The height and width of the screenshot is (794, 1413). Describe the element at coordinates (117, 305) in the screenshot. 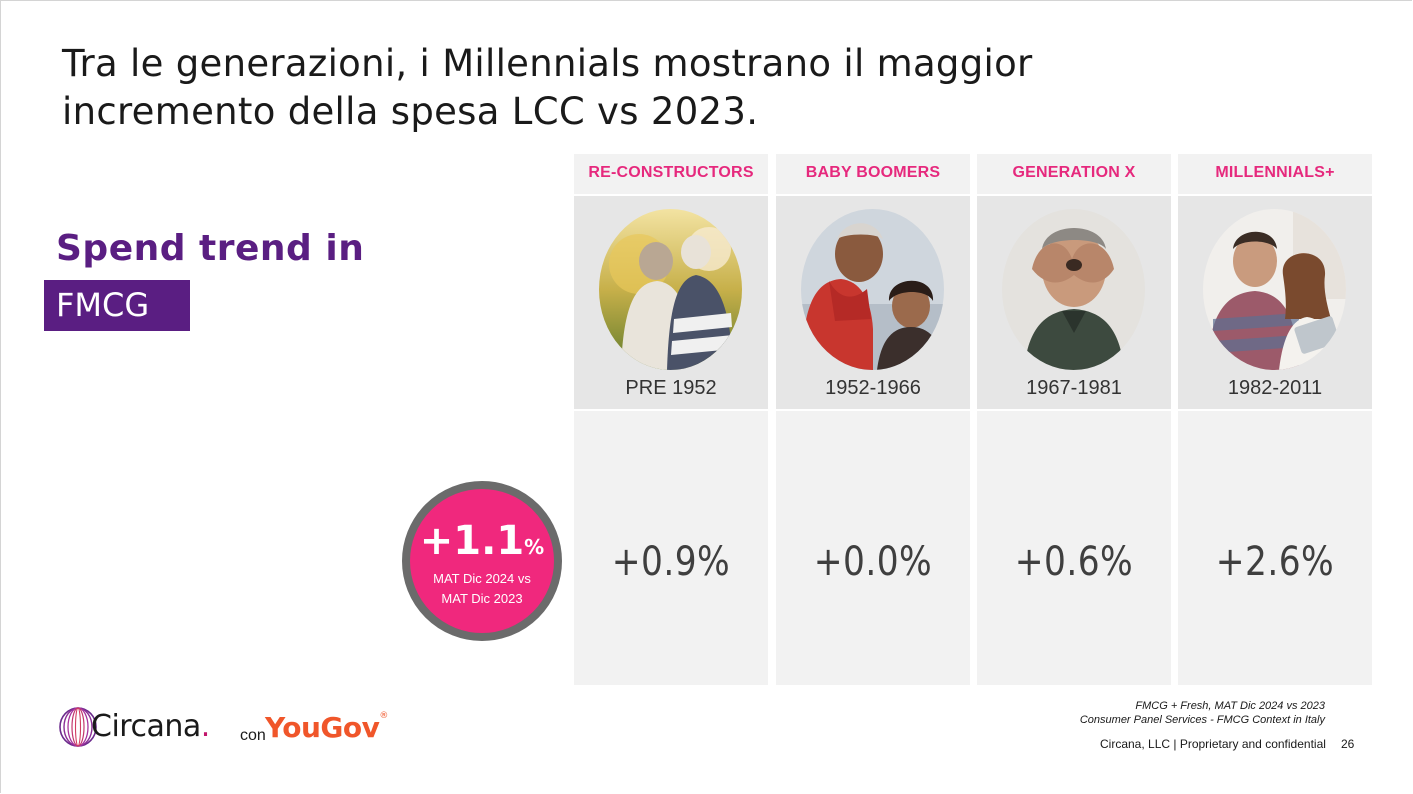

I see `fmcg-label-box: FMCG` at that location.